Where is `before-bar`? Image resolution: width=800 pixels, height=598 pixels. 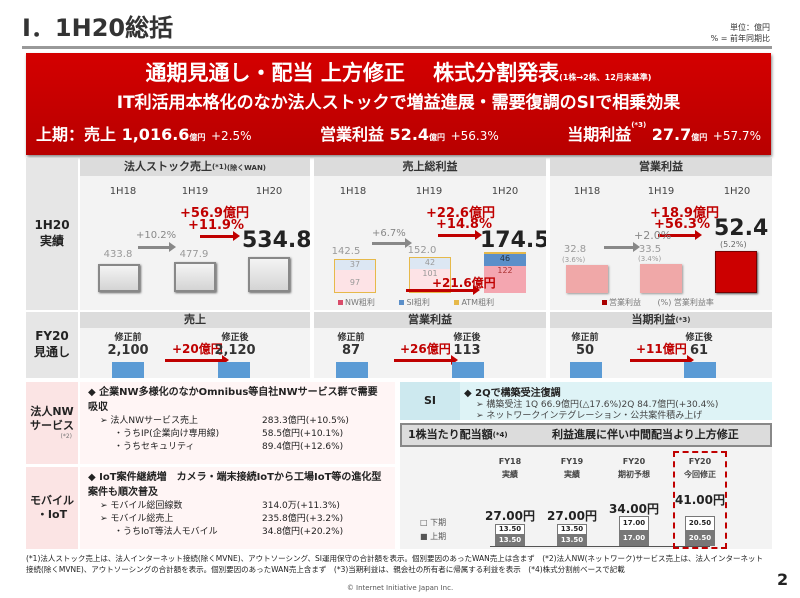 before-bar is located at coordinates (352, 370).